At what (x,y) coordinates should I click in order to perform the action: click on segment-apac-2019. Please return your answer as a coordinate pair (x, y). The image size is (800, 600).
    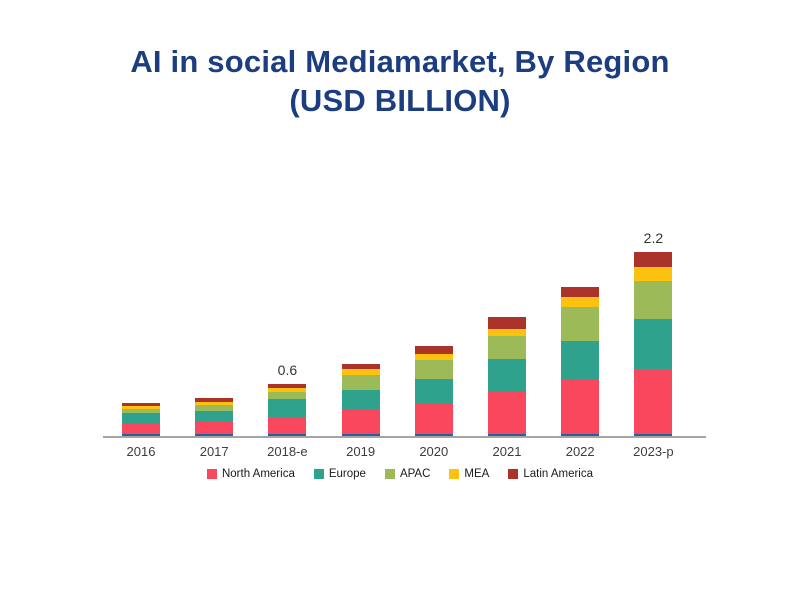
    Looking at the image, I should click on (360, 383).